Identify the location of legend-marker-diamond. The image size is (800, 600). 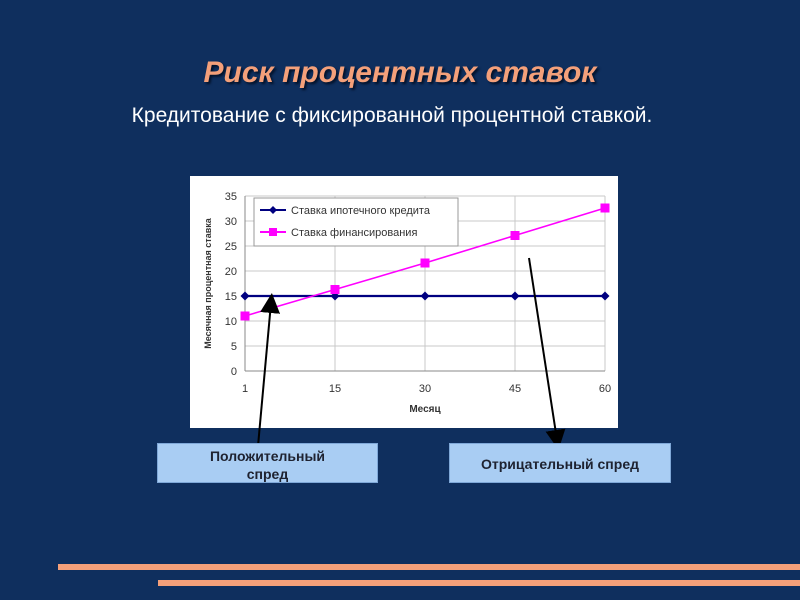
(273, 210).